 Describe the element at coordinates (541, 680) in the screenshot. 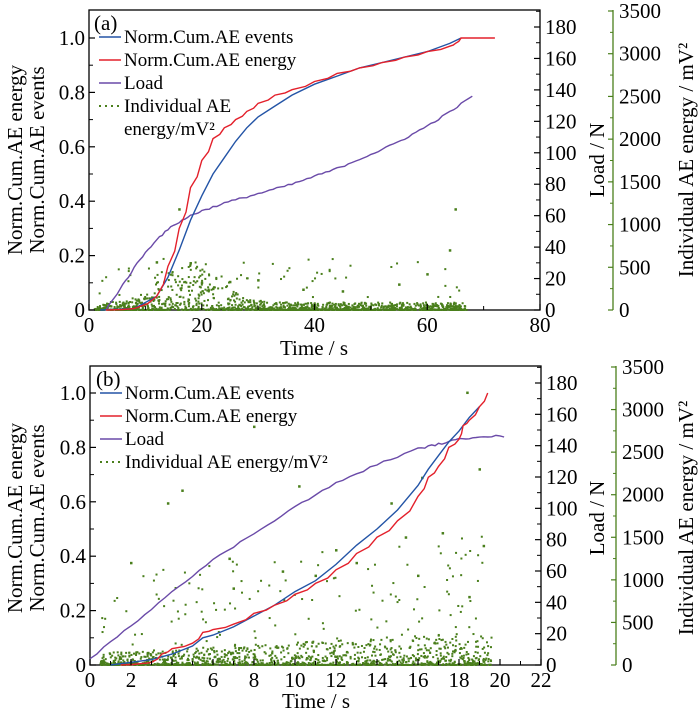

I see `x-tick-label: 22` at that location.